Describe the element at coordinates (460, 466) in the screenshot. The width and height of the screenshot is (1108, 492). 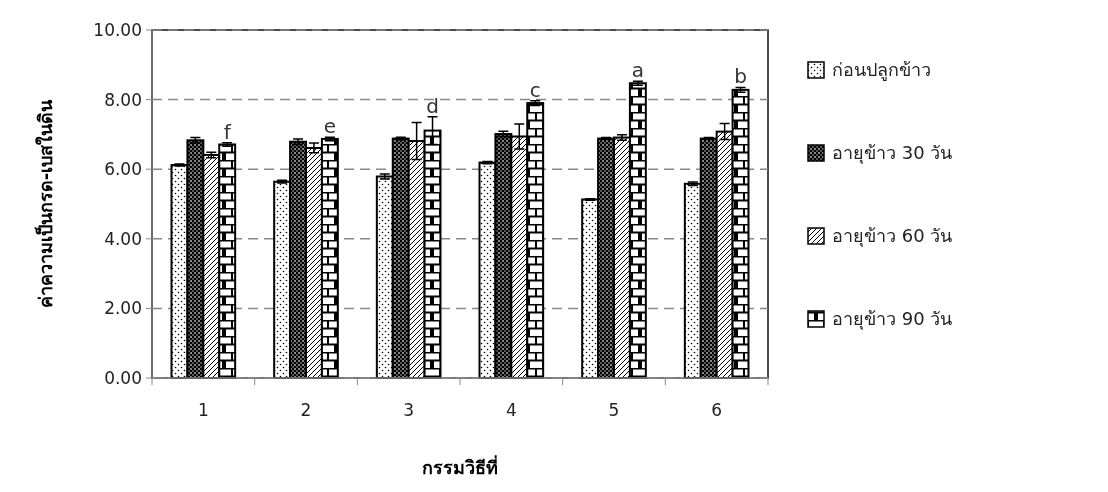
I see `x-axis-title: กรรมวิธีที่` at that location.